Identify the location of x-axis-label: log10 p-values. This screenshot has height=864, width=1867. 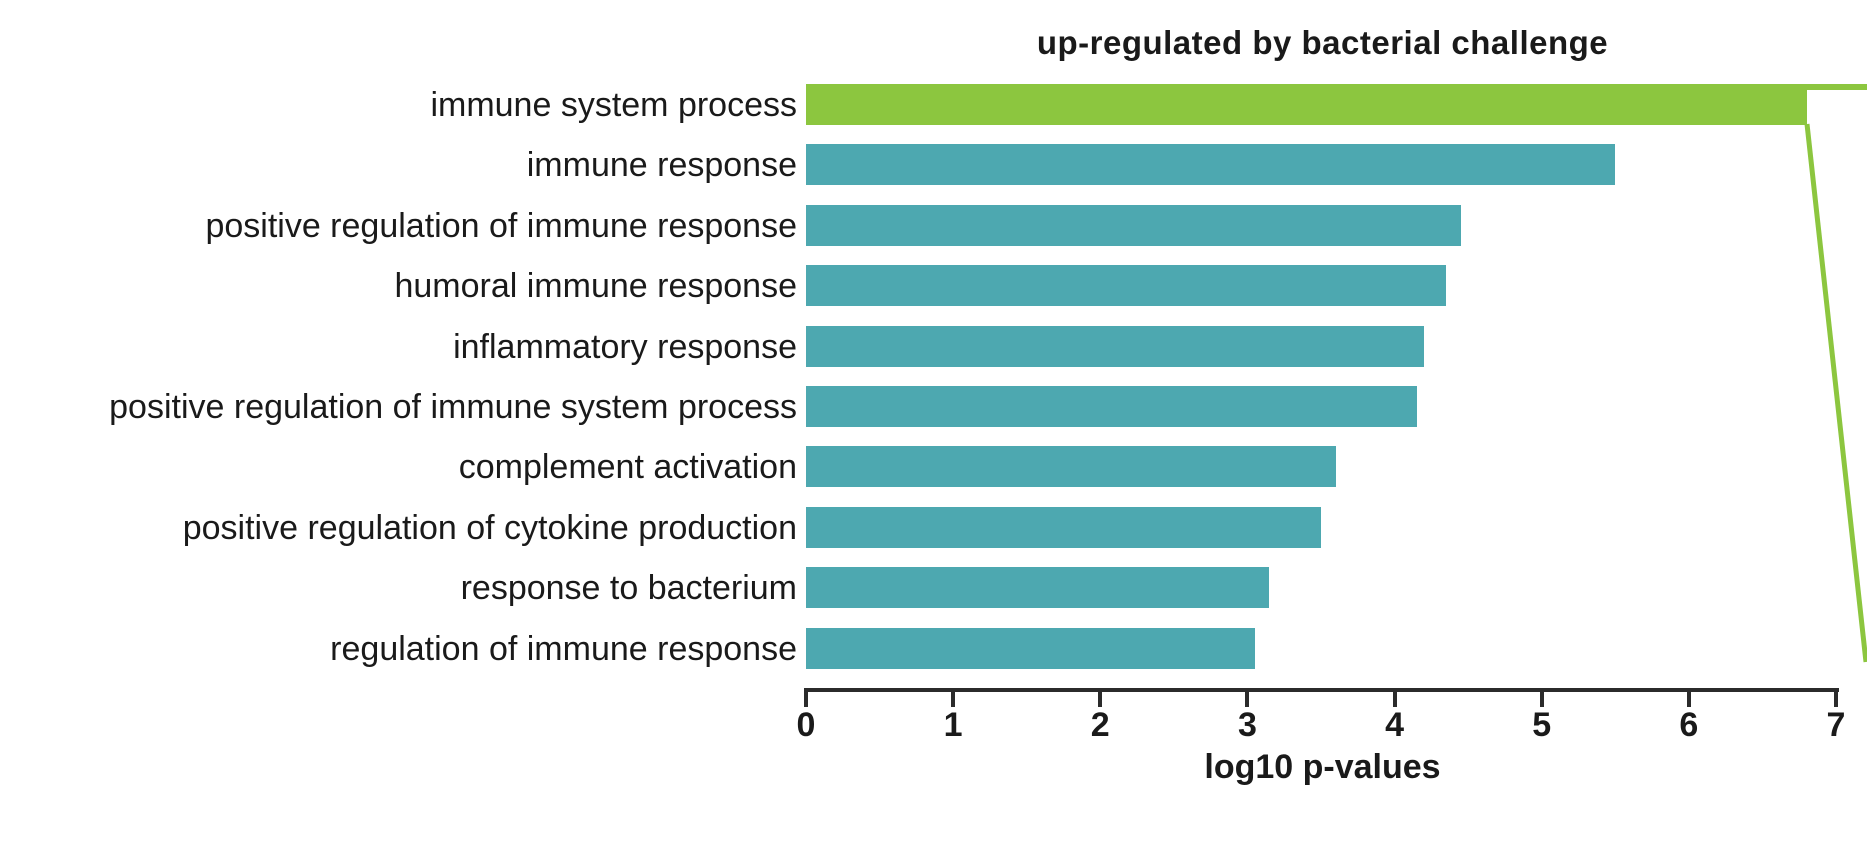
(1322, 767).